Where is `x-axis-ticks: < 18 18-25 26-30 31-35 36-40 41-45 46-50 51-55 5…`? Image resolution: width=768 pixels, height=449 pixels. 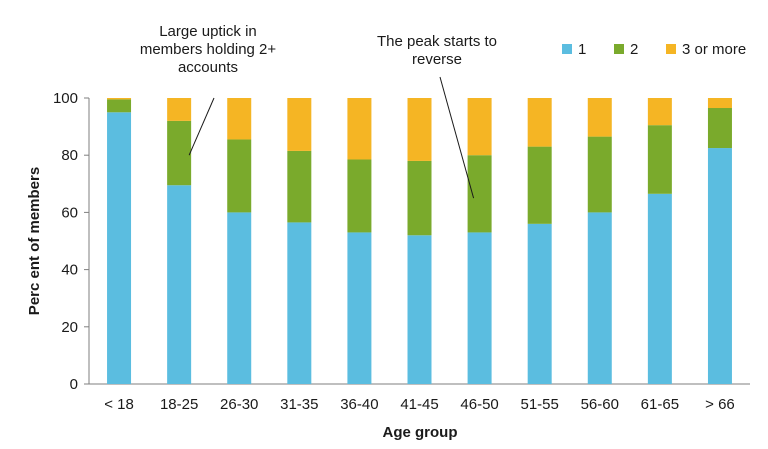 x-axis-ticks: < 18 18-25 26-30 31-35 36-40 41-45 46-50 51-55 5… is located at coordinates (419, 404).